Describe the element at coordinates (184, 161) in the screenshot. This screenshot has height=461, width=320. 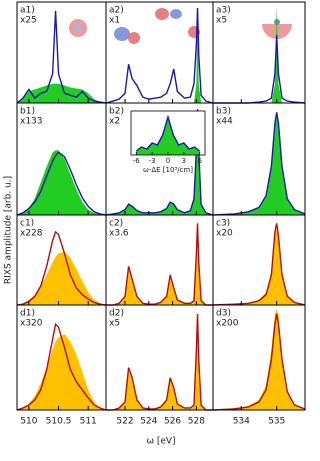
I see `inset-tick-label: 3` at that location.